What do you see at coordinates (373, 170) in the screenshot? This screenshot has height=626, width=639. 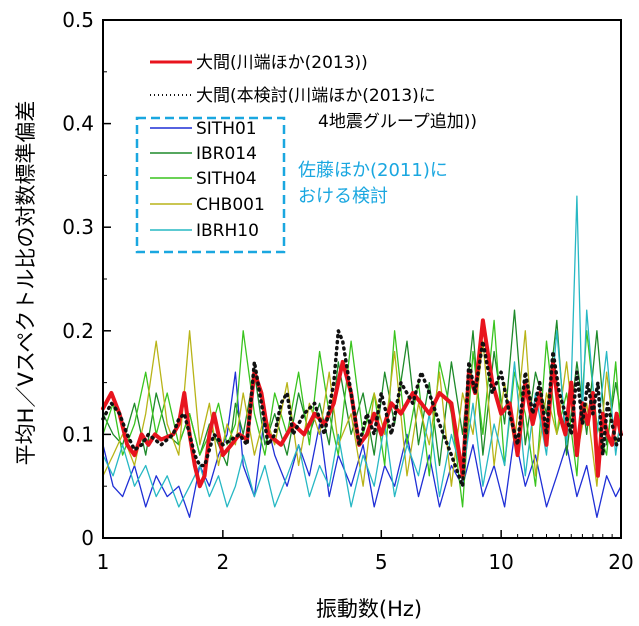 I see `sato-annotation-line1: 佐藤ほか(2011)に` at bounding box center [373, 170].